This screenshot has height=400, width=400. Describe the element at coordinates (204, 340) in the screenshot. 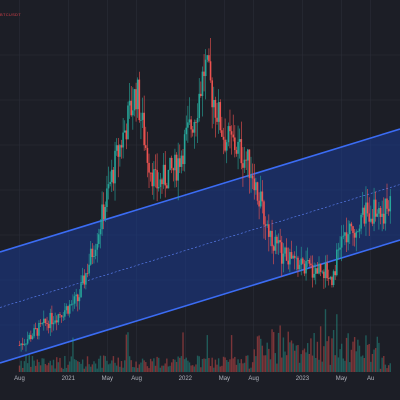

I see `volume-bars` at that location.